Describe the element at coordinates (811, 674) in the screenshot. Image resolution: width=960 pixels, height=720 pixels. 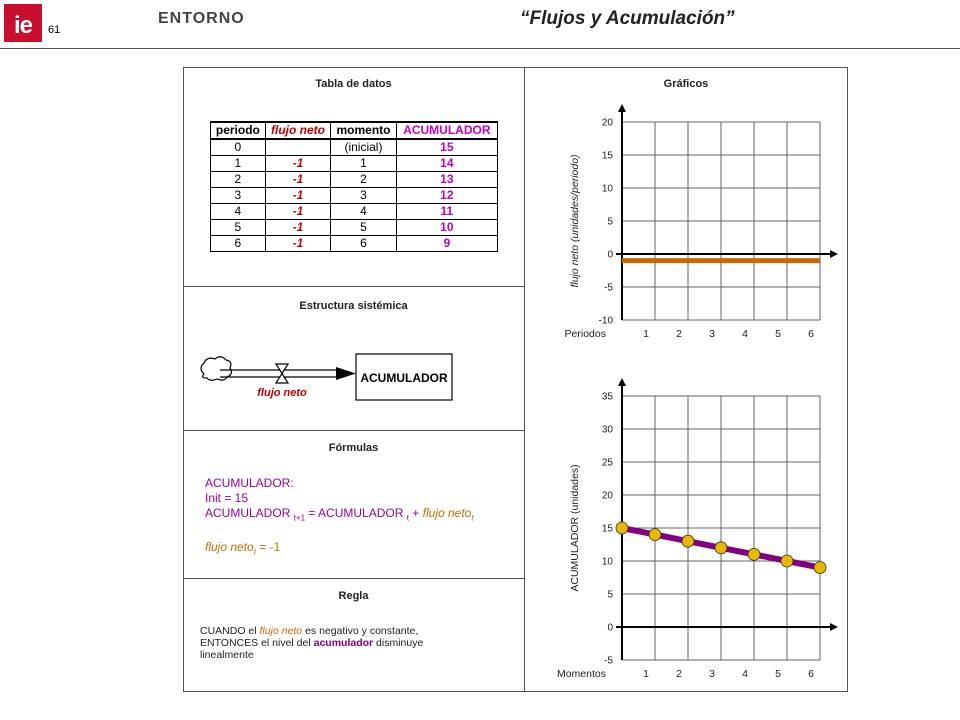
I see `x-tick-label: 6` at that location.